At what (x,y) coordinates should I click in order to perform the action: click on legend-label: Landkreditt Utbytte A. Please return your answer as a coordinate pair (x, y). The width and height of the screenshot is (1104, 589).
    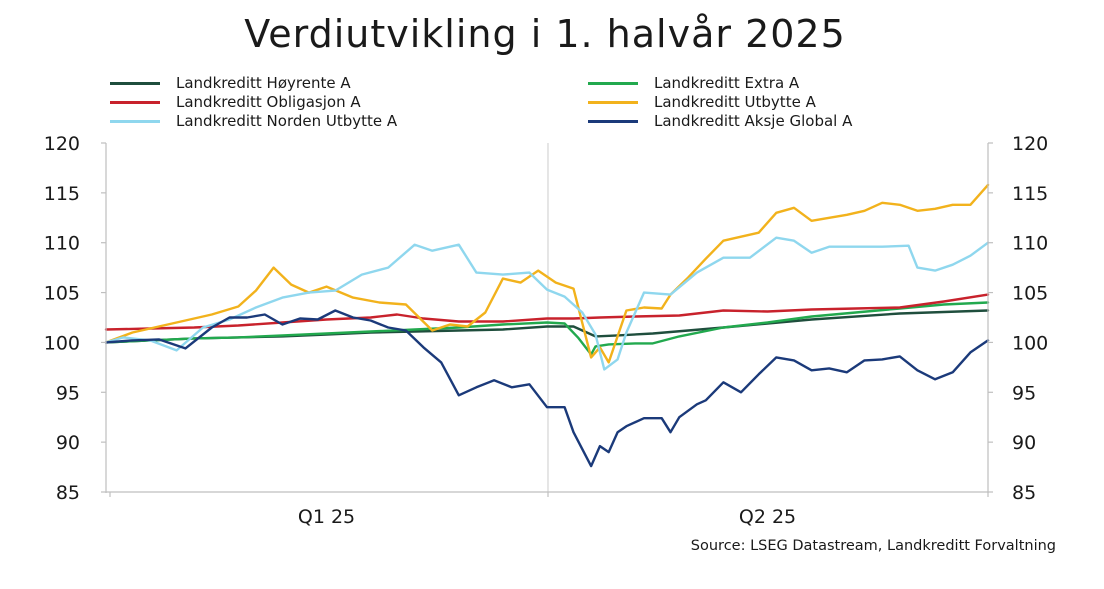
    Looking at the image, I should click on (735, 102).